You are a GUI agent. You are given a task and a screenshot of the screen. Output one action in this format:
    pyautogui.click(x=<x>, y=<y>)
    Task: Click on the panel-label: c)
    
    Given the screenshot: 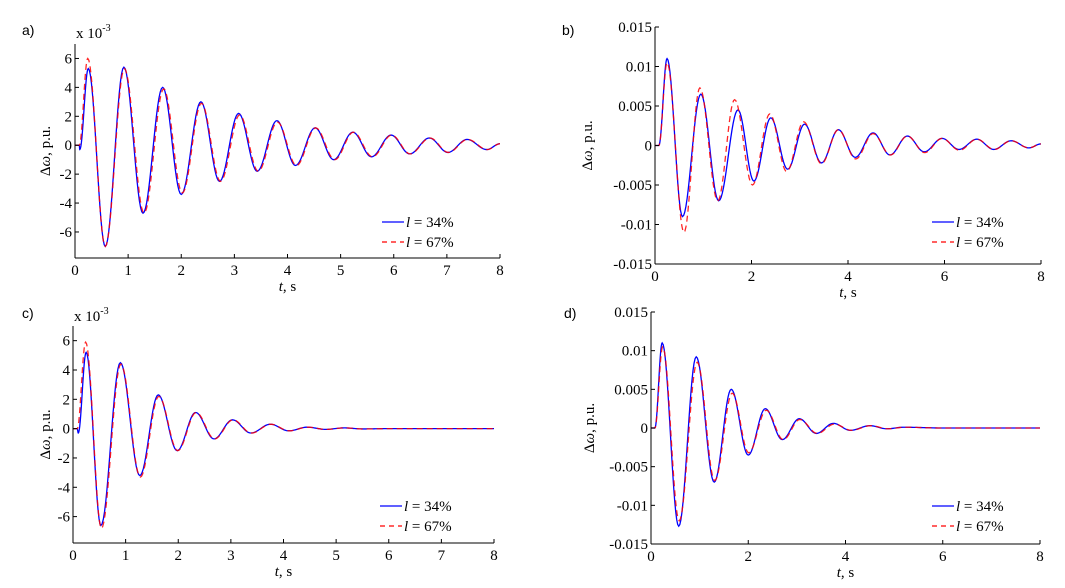 What is the action you would take?
    pyautogui.click(x=28, y=313)
    